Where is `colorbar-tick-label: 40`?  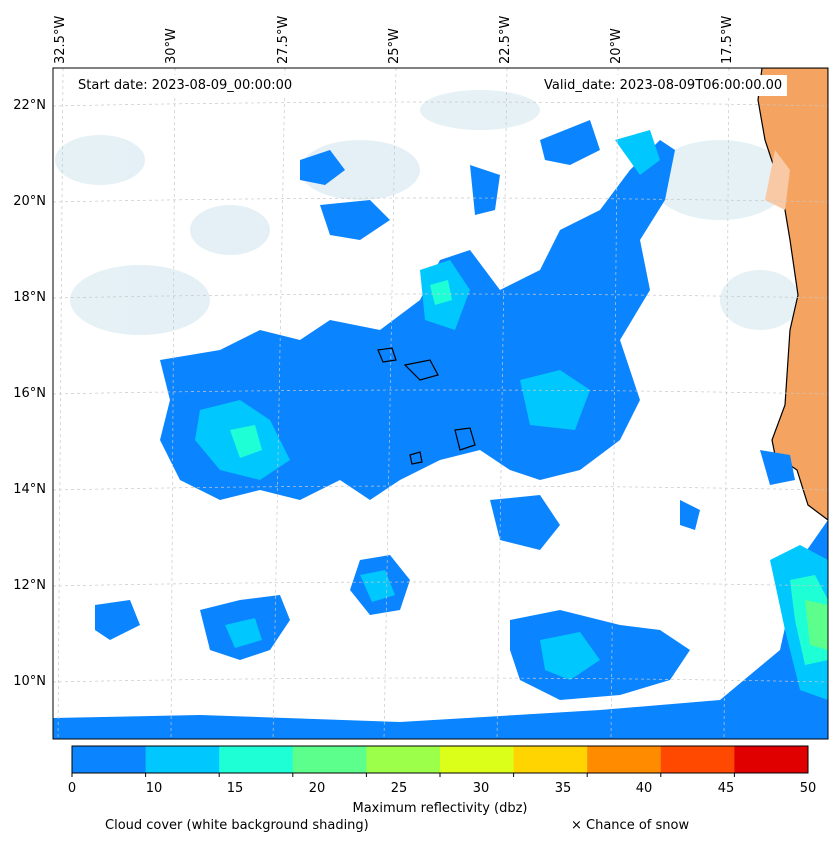
colorbar-tick-label: 40 is located at coordinates (644, 788).